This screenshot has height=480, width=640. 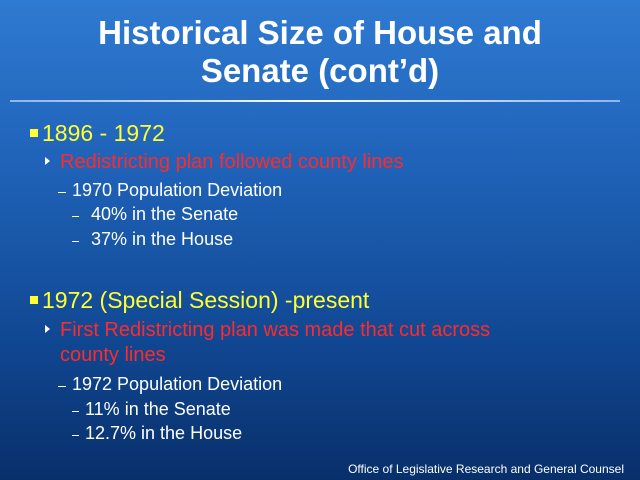 I want to click on detail-1970-deviation: 1970 Population Deviation, so click(x=170, y=190).